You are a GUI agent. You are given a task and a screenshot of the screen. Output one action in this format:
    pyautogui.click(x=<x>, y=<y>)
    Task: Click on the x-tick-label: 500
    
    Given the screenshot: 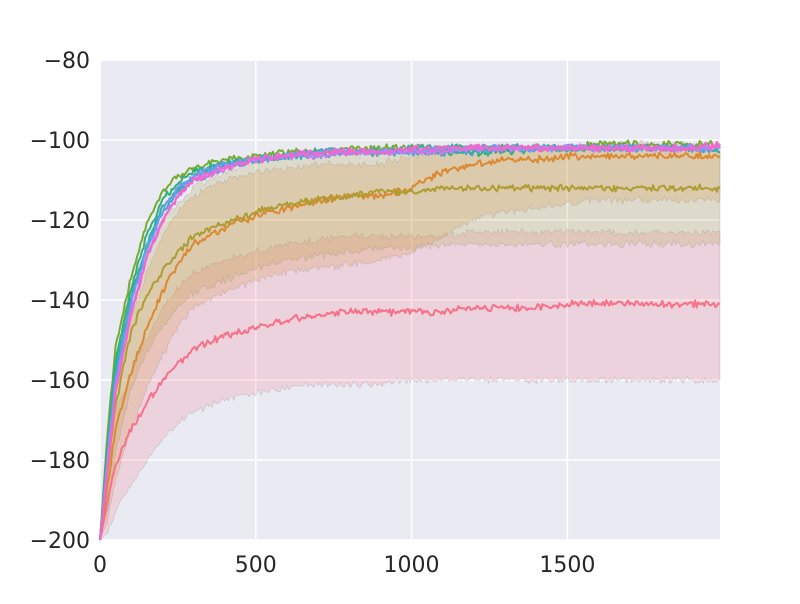 What is the action you would take?
    pyautogui.click(x=256, y=565)
    